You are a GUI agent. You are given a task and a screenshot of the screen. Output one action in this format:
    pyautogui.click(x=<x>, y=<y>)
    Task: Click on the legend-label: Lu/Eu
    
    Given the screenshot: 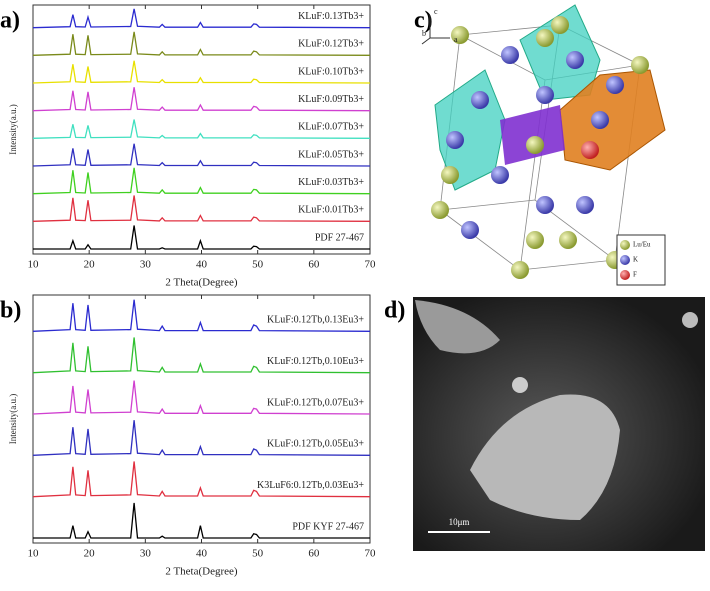 What is the action you would take?
    pyautogui.click(x=642, y=245)
    